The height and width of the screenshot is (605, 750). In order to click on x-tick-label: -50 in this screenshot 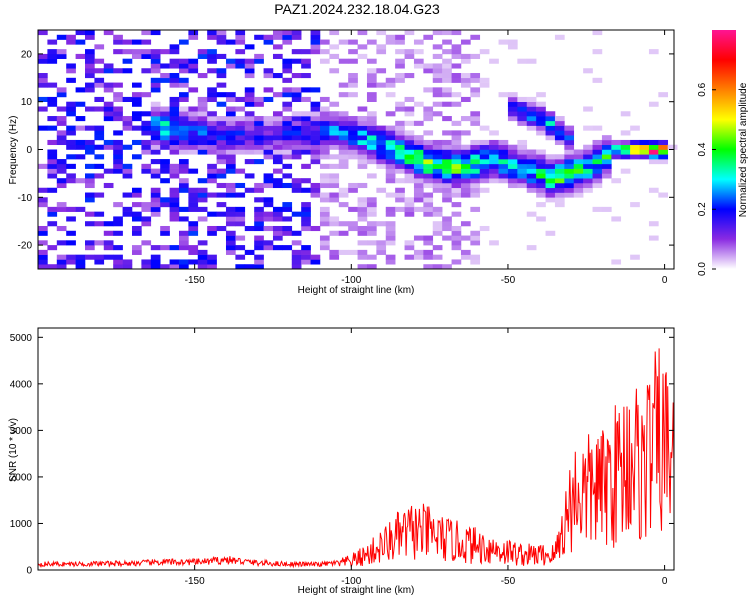, I will do `click(508, 280)`.